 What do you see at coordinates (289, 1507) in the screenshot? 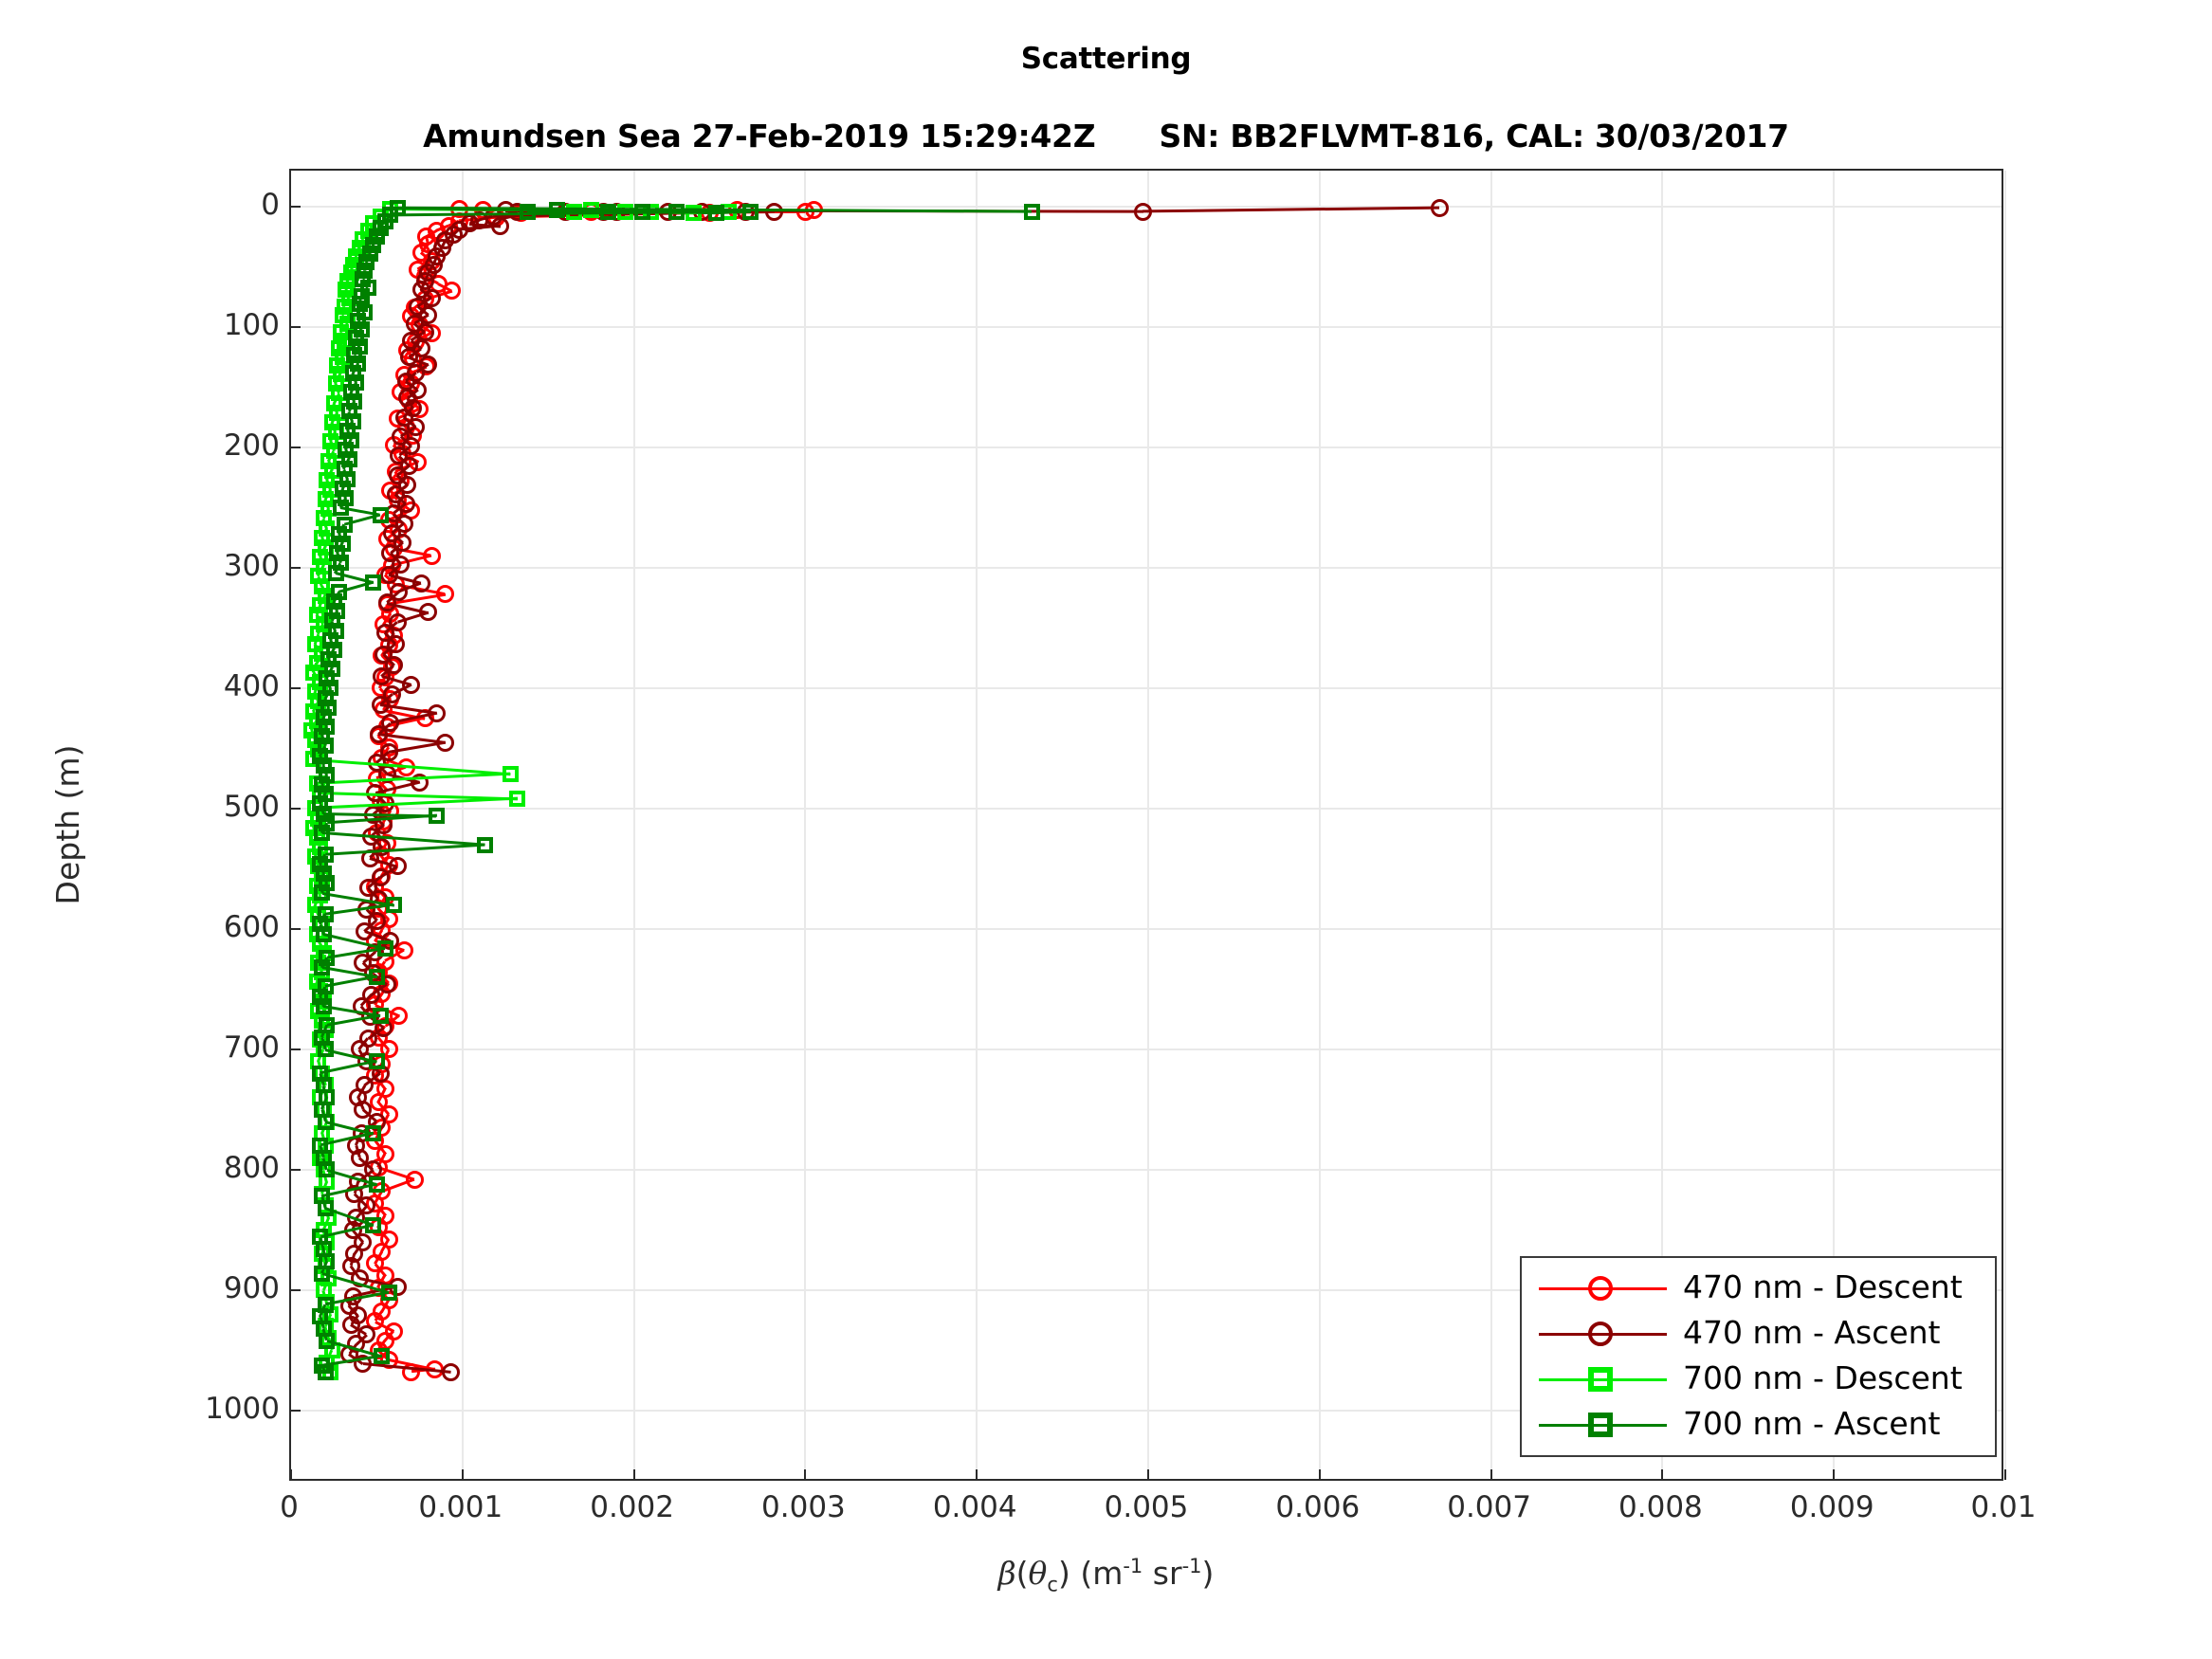
I see `x-axis-tick-label: 0` at bounding box center [289, 1507].